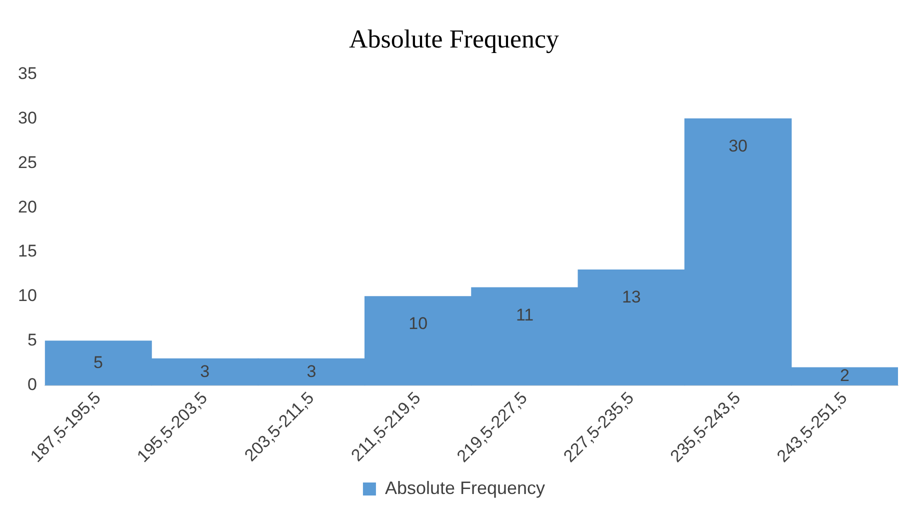 This screenshot has width=913, height=513. I want to click on y-tick-label: 25, so click(27, 162).